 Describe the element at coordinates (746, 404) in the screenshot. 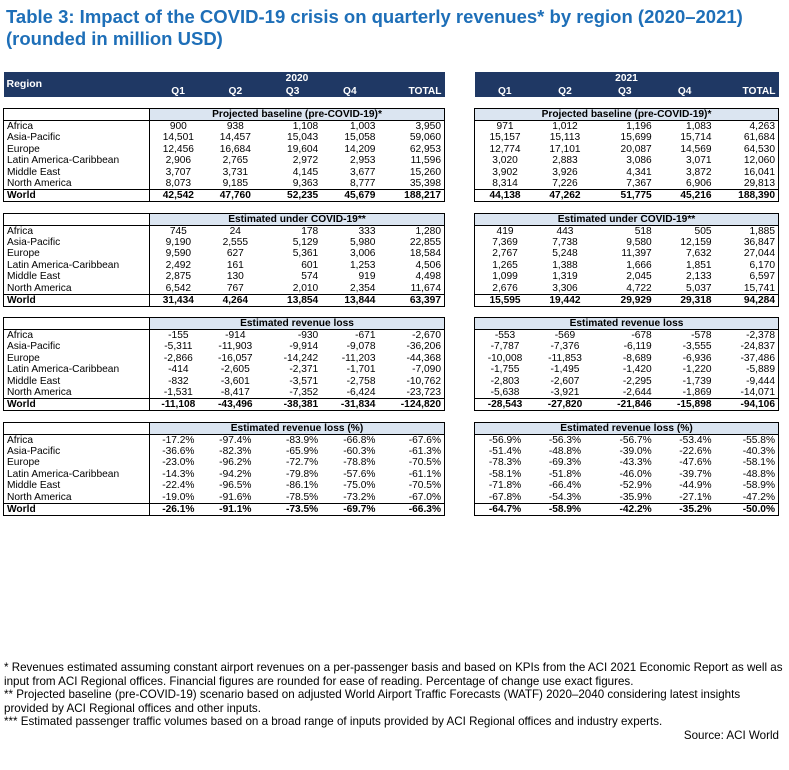

I see `data-cell: -94,106` at that location.